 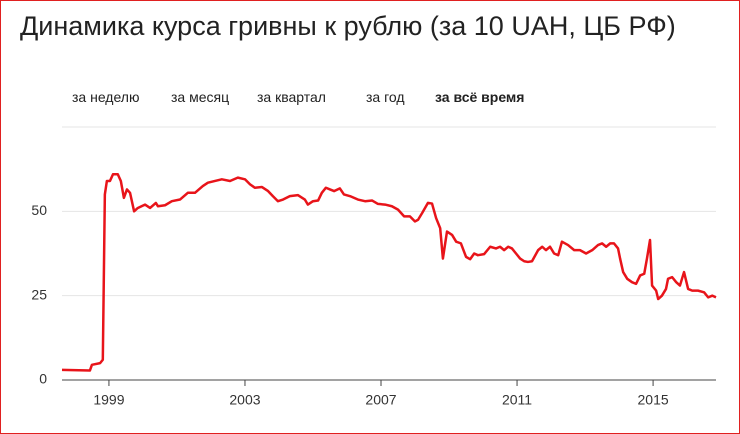 I want to click on x-tick-label: 2011, so click(x=517, y=400).